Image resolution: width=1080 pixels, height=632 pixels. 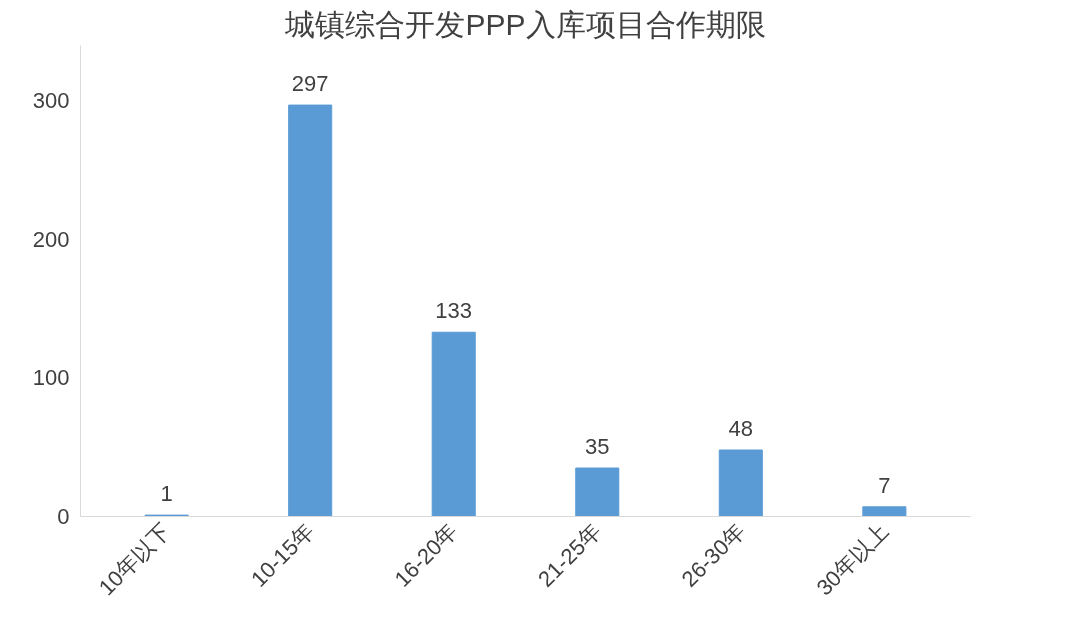 I want to click on data-label: 35, so click(x=597, y=446).